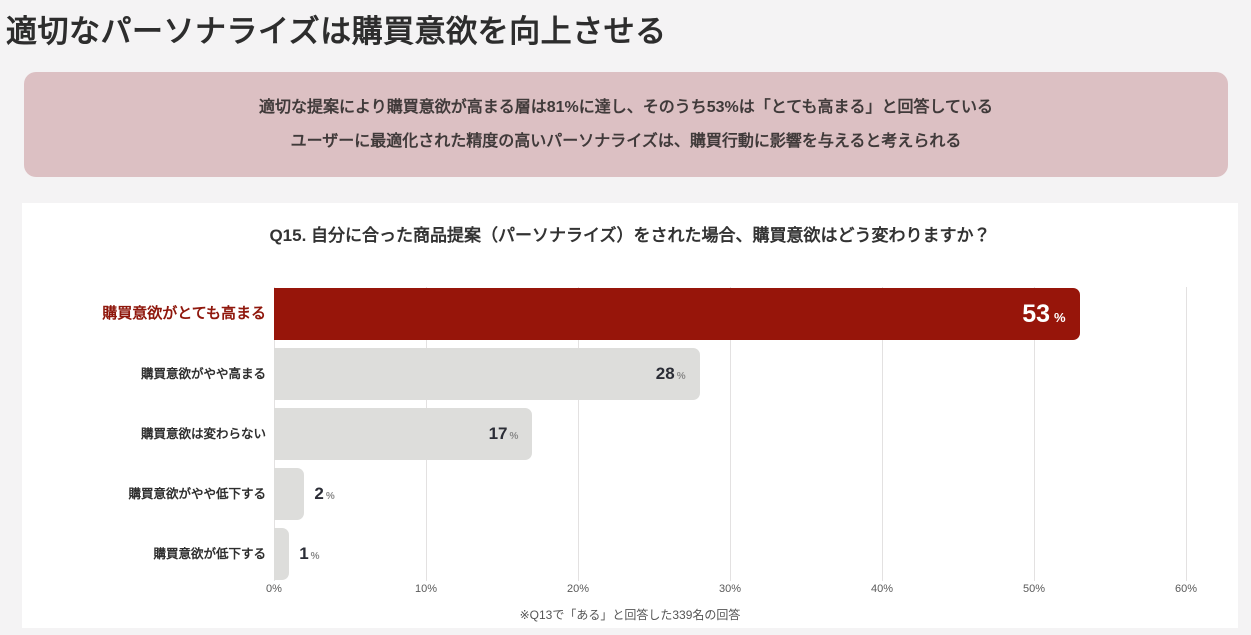 The width and height of the screenshot is (1251, 635). Describe the element at coordinates (203, 434) in the screenshot. I see `category-label: 購買意欲は変わらない` at that location.